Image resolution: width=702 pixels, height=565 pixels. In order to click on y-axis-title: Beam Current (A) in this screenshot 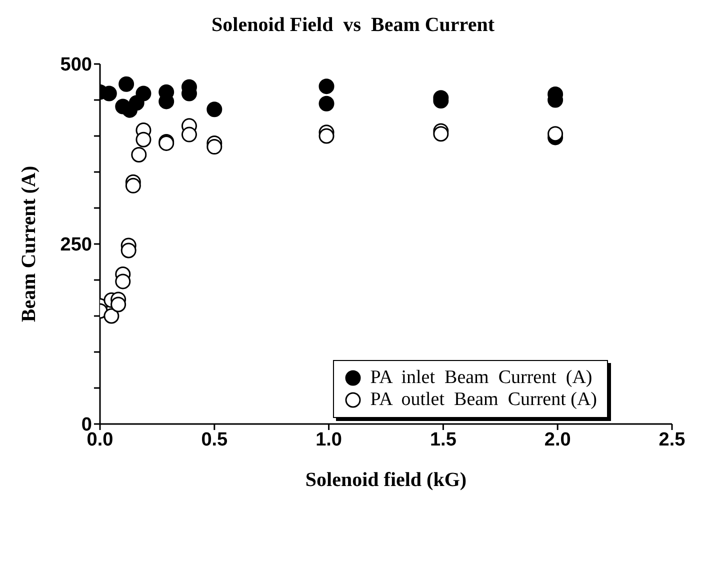, I will do `click(29, 244)`.